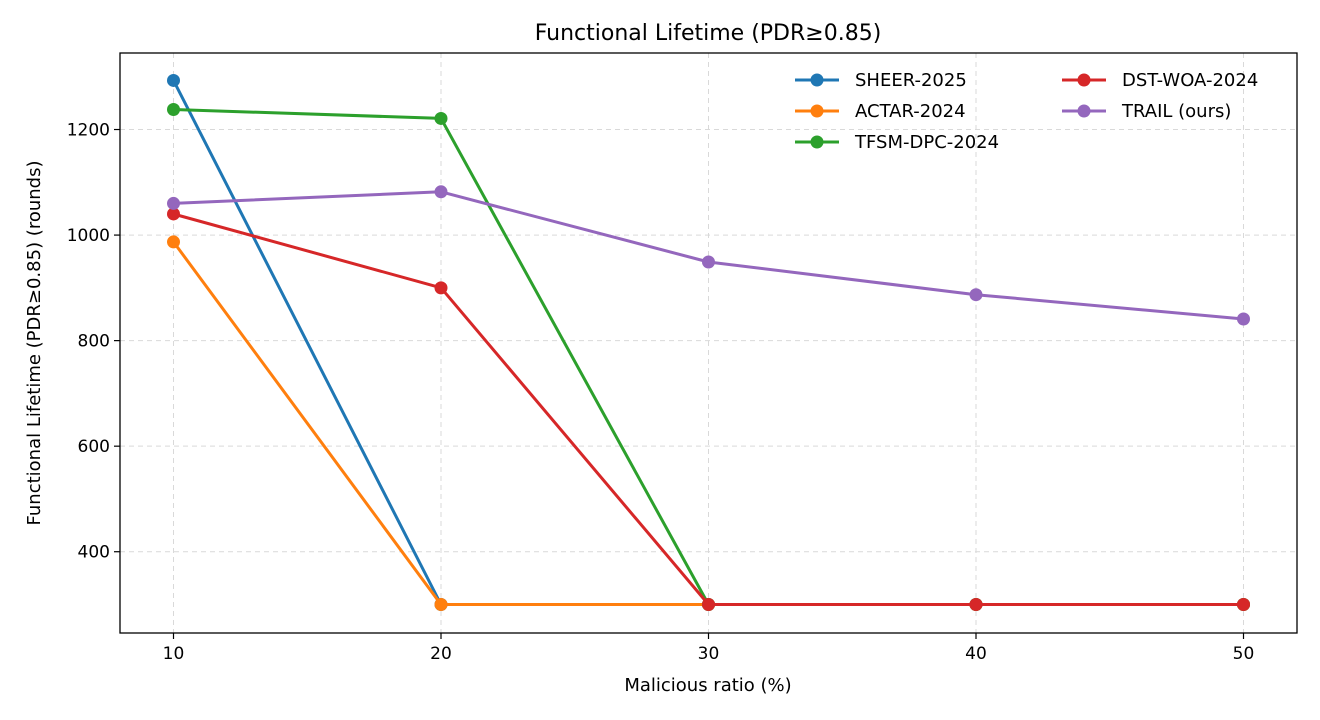 Image resolution: width=1320 pixels, height=720 pixels. I want to click on y-tick-label: 800, so click(94, 342).